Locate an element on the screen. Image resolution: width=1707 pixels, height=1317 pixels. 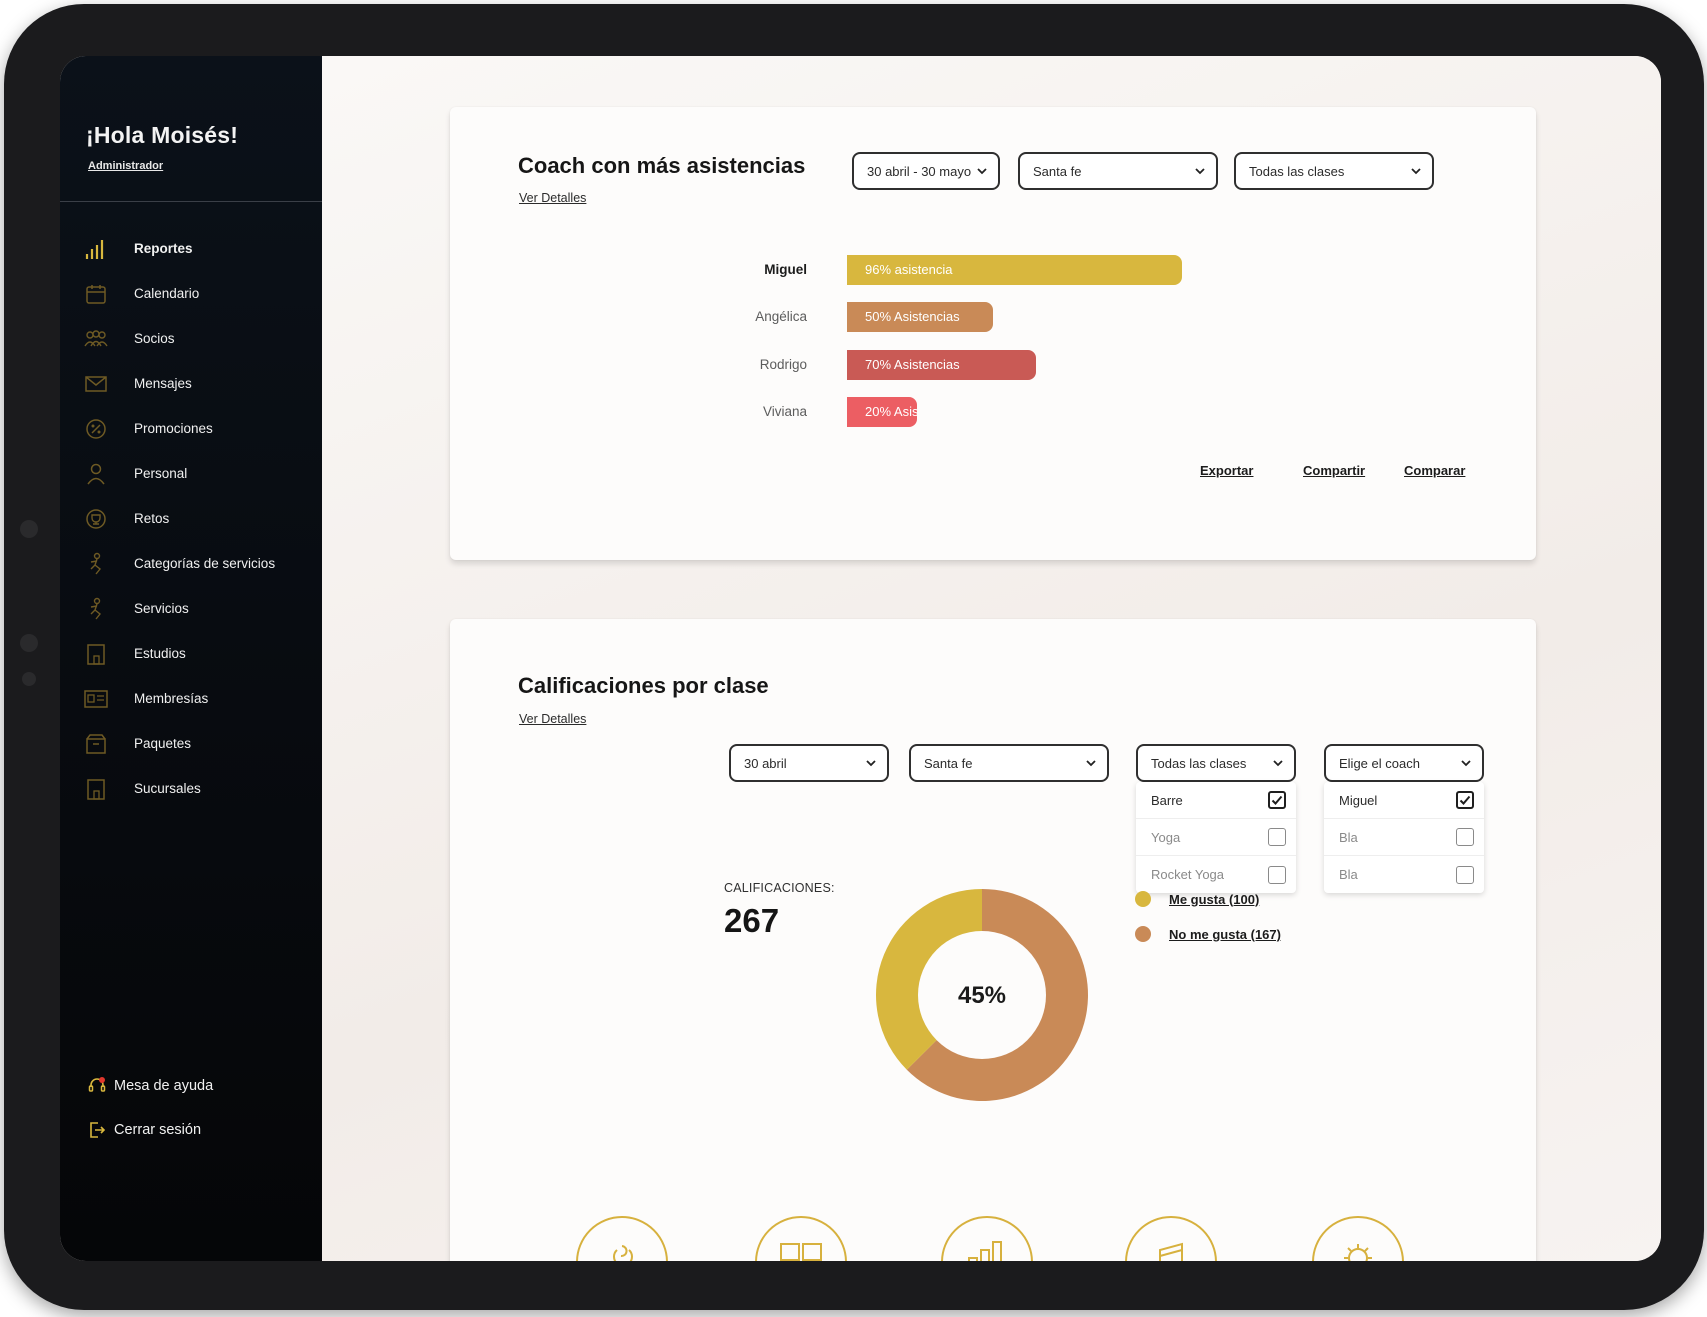
compare-link: Comparar is located at coordinates (1435, 470).